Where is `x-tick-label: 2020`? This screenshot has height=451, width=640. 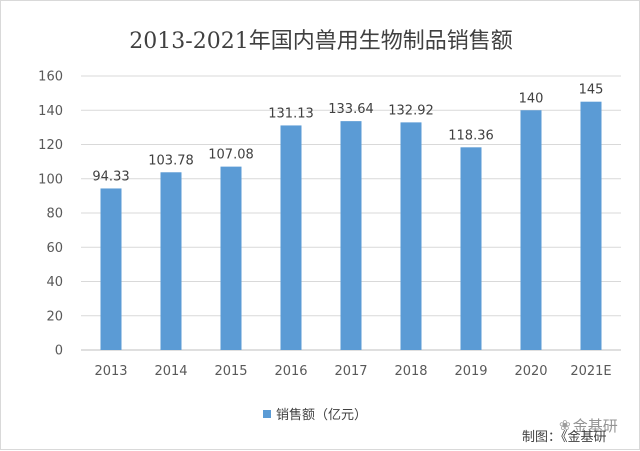
x-tick-label: 2020 is located at coordinates (530, 371).